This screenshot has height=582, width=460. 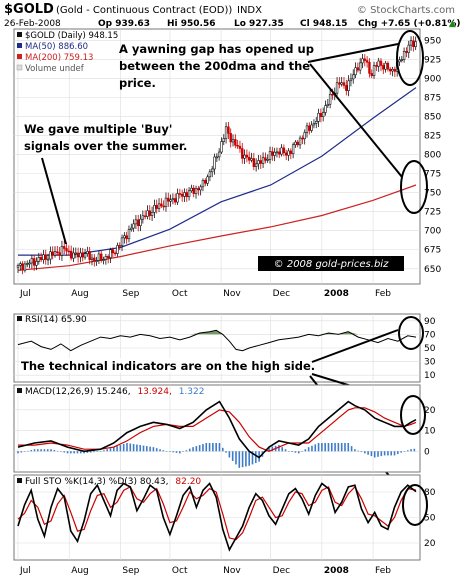 I want to click on bottom-x-axis: Jul Aug Sep Oct Nov Dec 2008 Feb, so click(x=205, y=571).